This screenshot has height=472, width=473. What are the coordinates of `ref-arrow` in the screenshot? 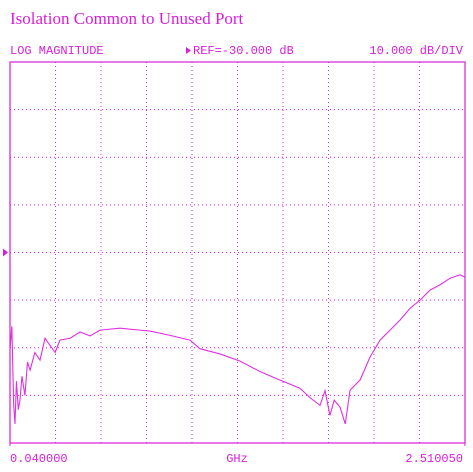 It's located at (188, 50).